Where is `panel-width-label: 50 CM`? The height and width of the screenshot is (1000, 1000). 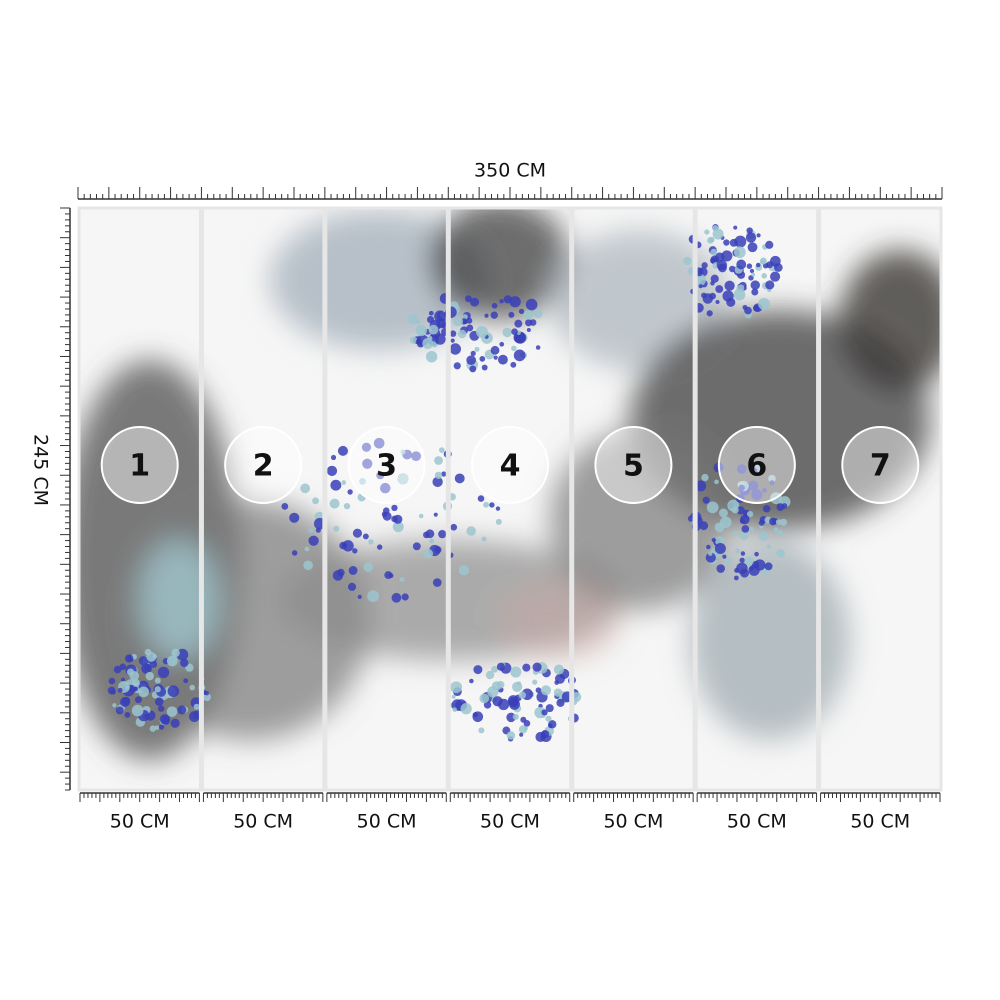 panel-width-label: 50 CM is located at coordinates (510, 822).